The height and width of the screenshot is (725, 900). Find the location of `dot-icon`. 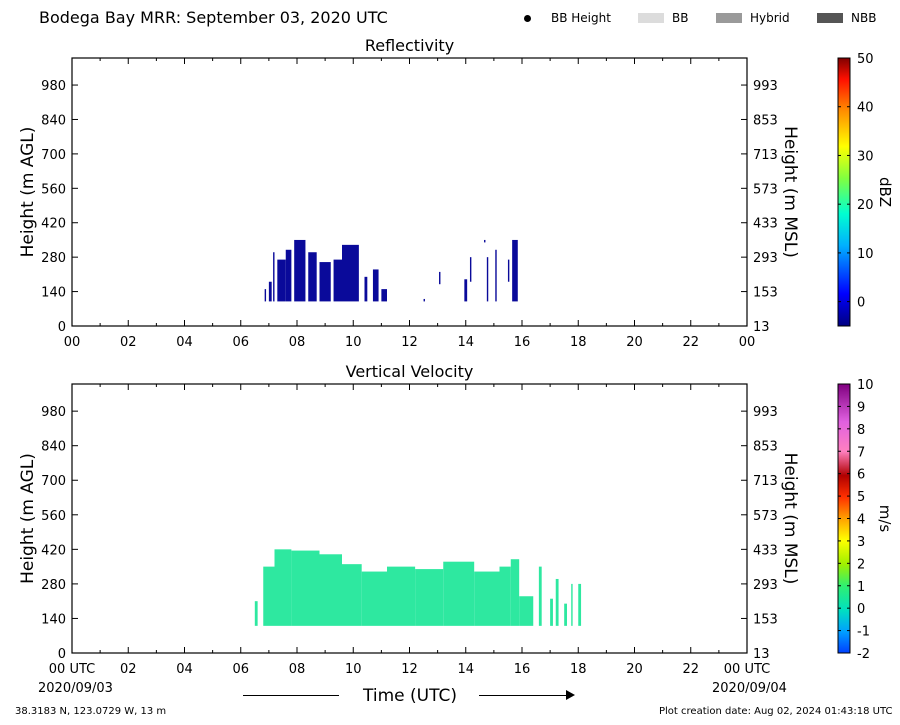

dot-icon is located at coordinates (527, 18).